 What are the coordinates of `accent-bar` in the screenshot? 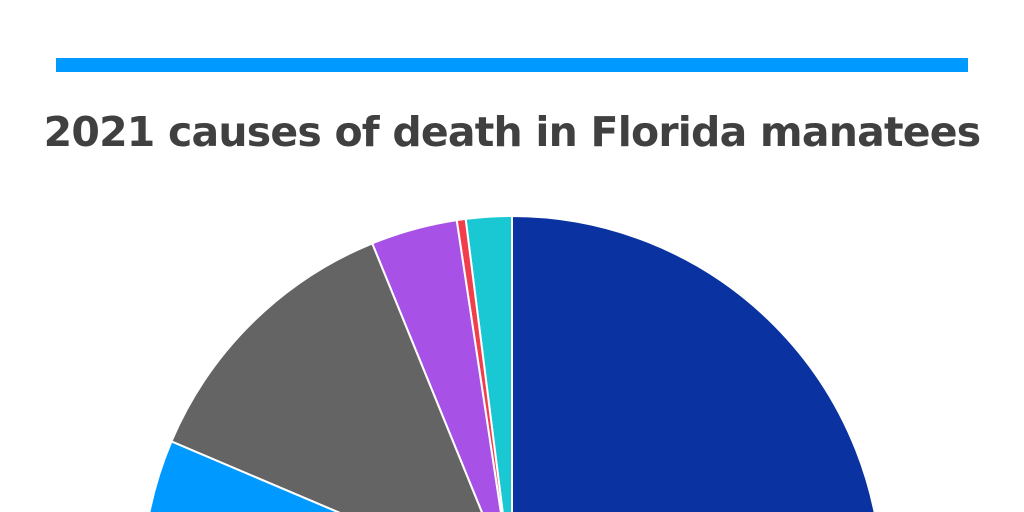 It's located at (512, 65).